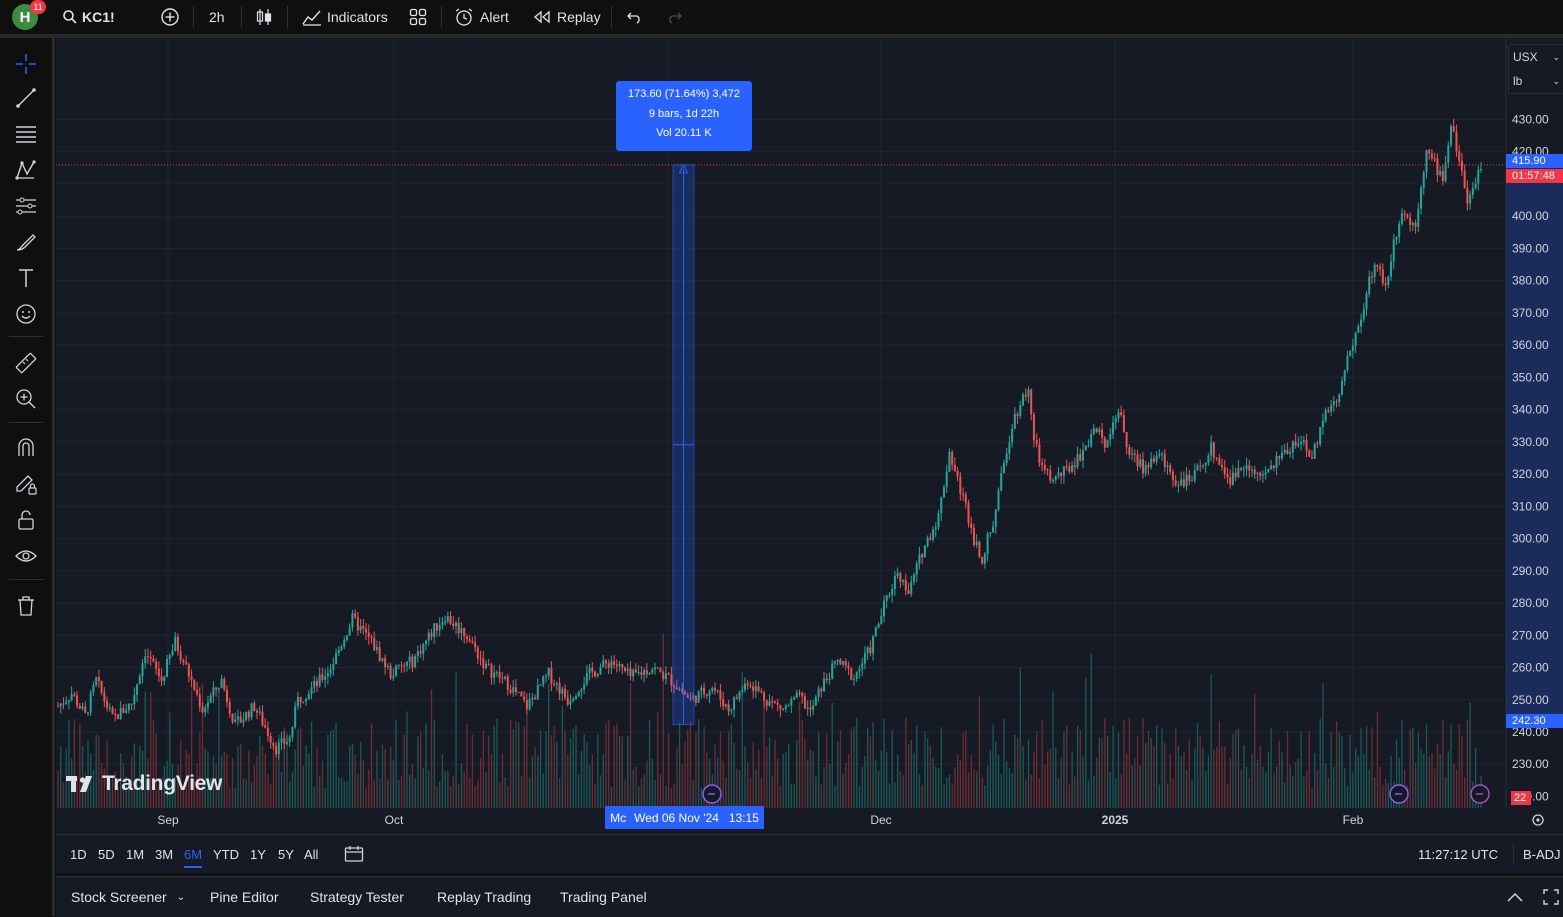  I want to click on tab-trading-panel: Trading Panel, so click(603, 897).